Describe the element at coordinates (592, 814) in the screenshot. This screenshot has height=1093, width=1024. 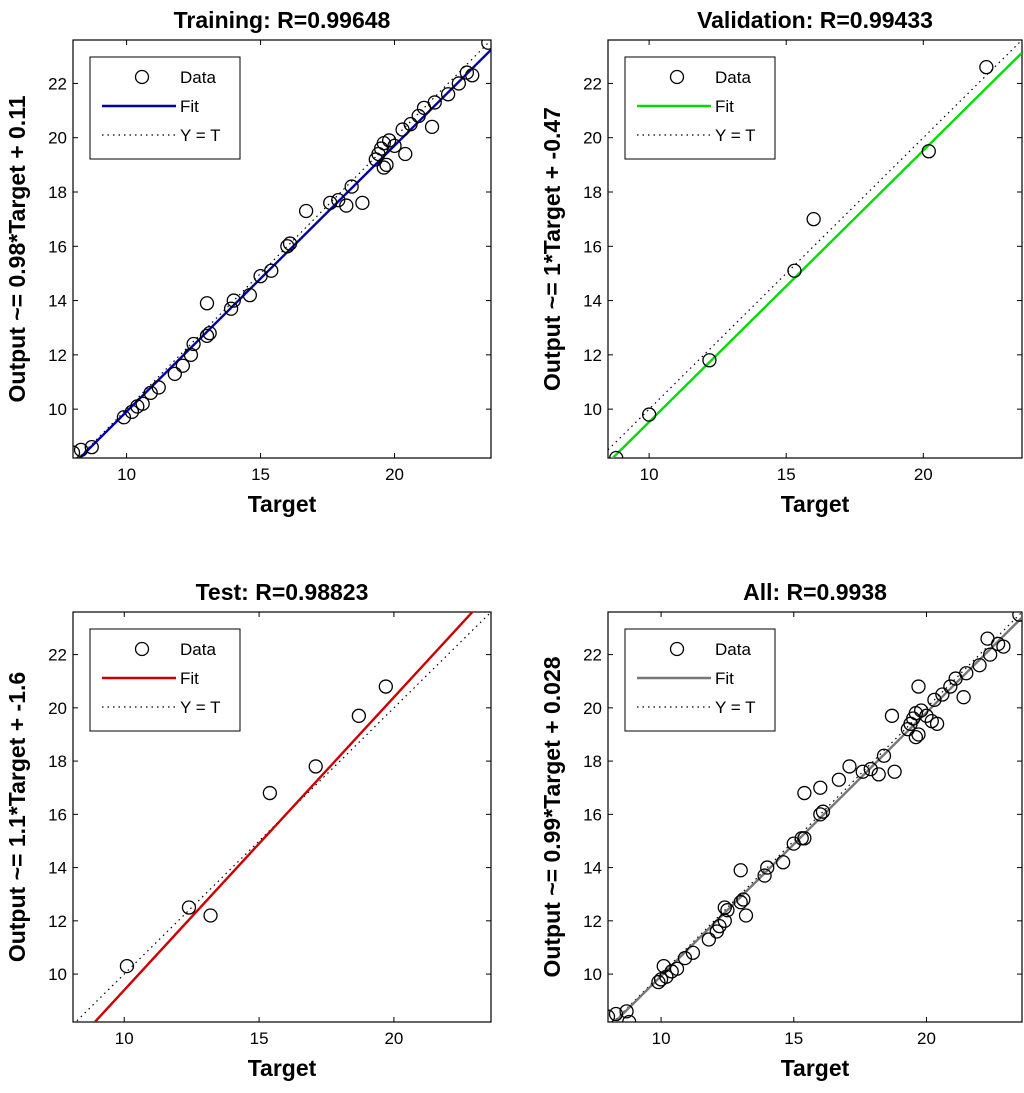
I see `all-y-tick-label: 16` at that location.